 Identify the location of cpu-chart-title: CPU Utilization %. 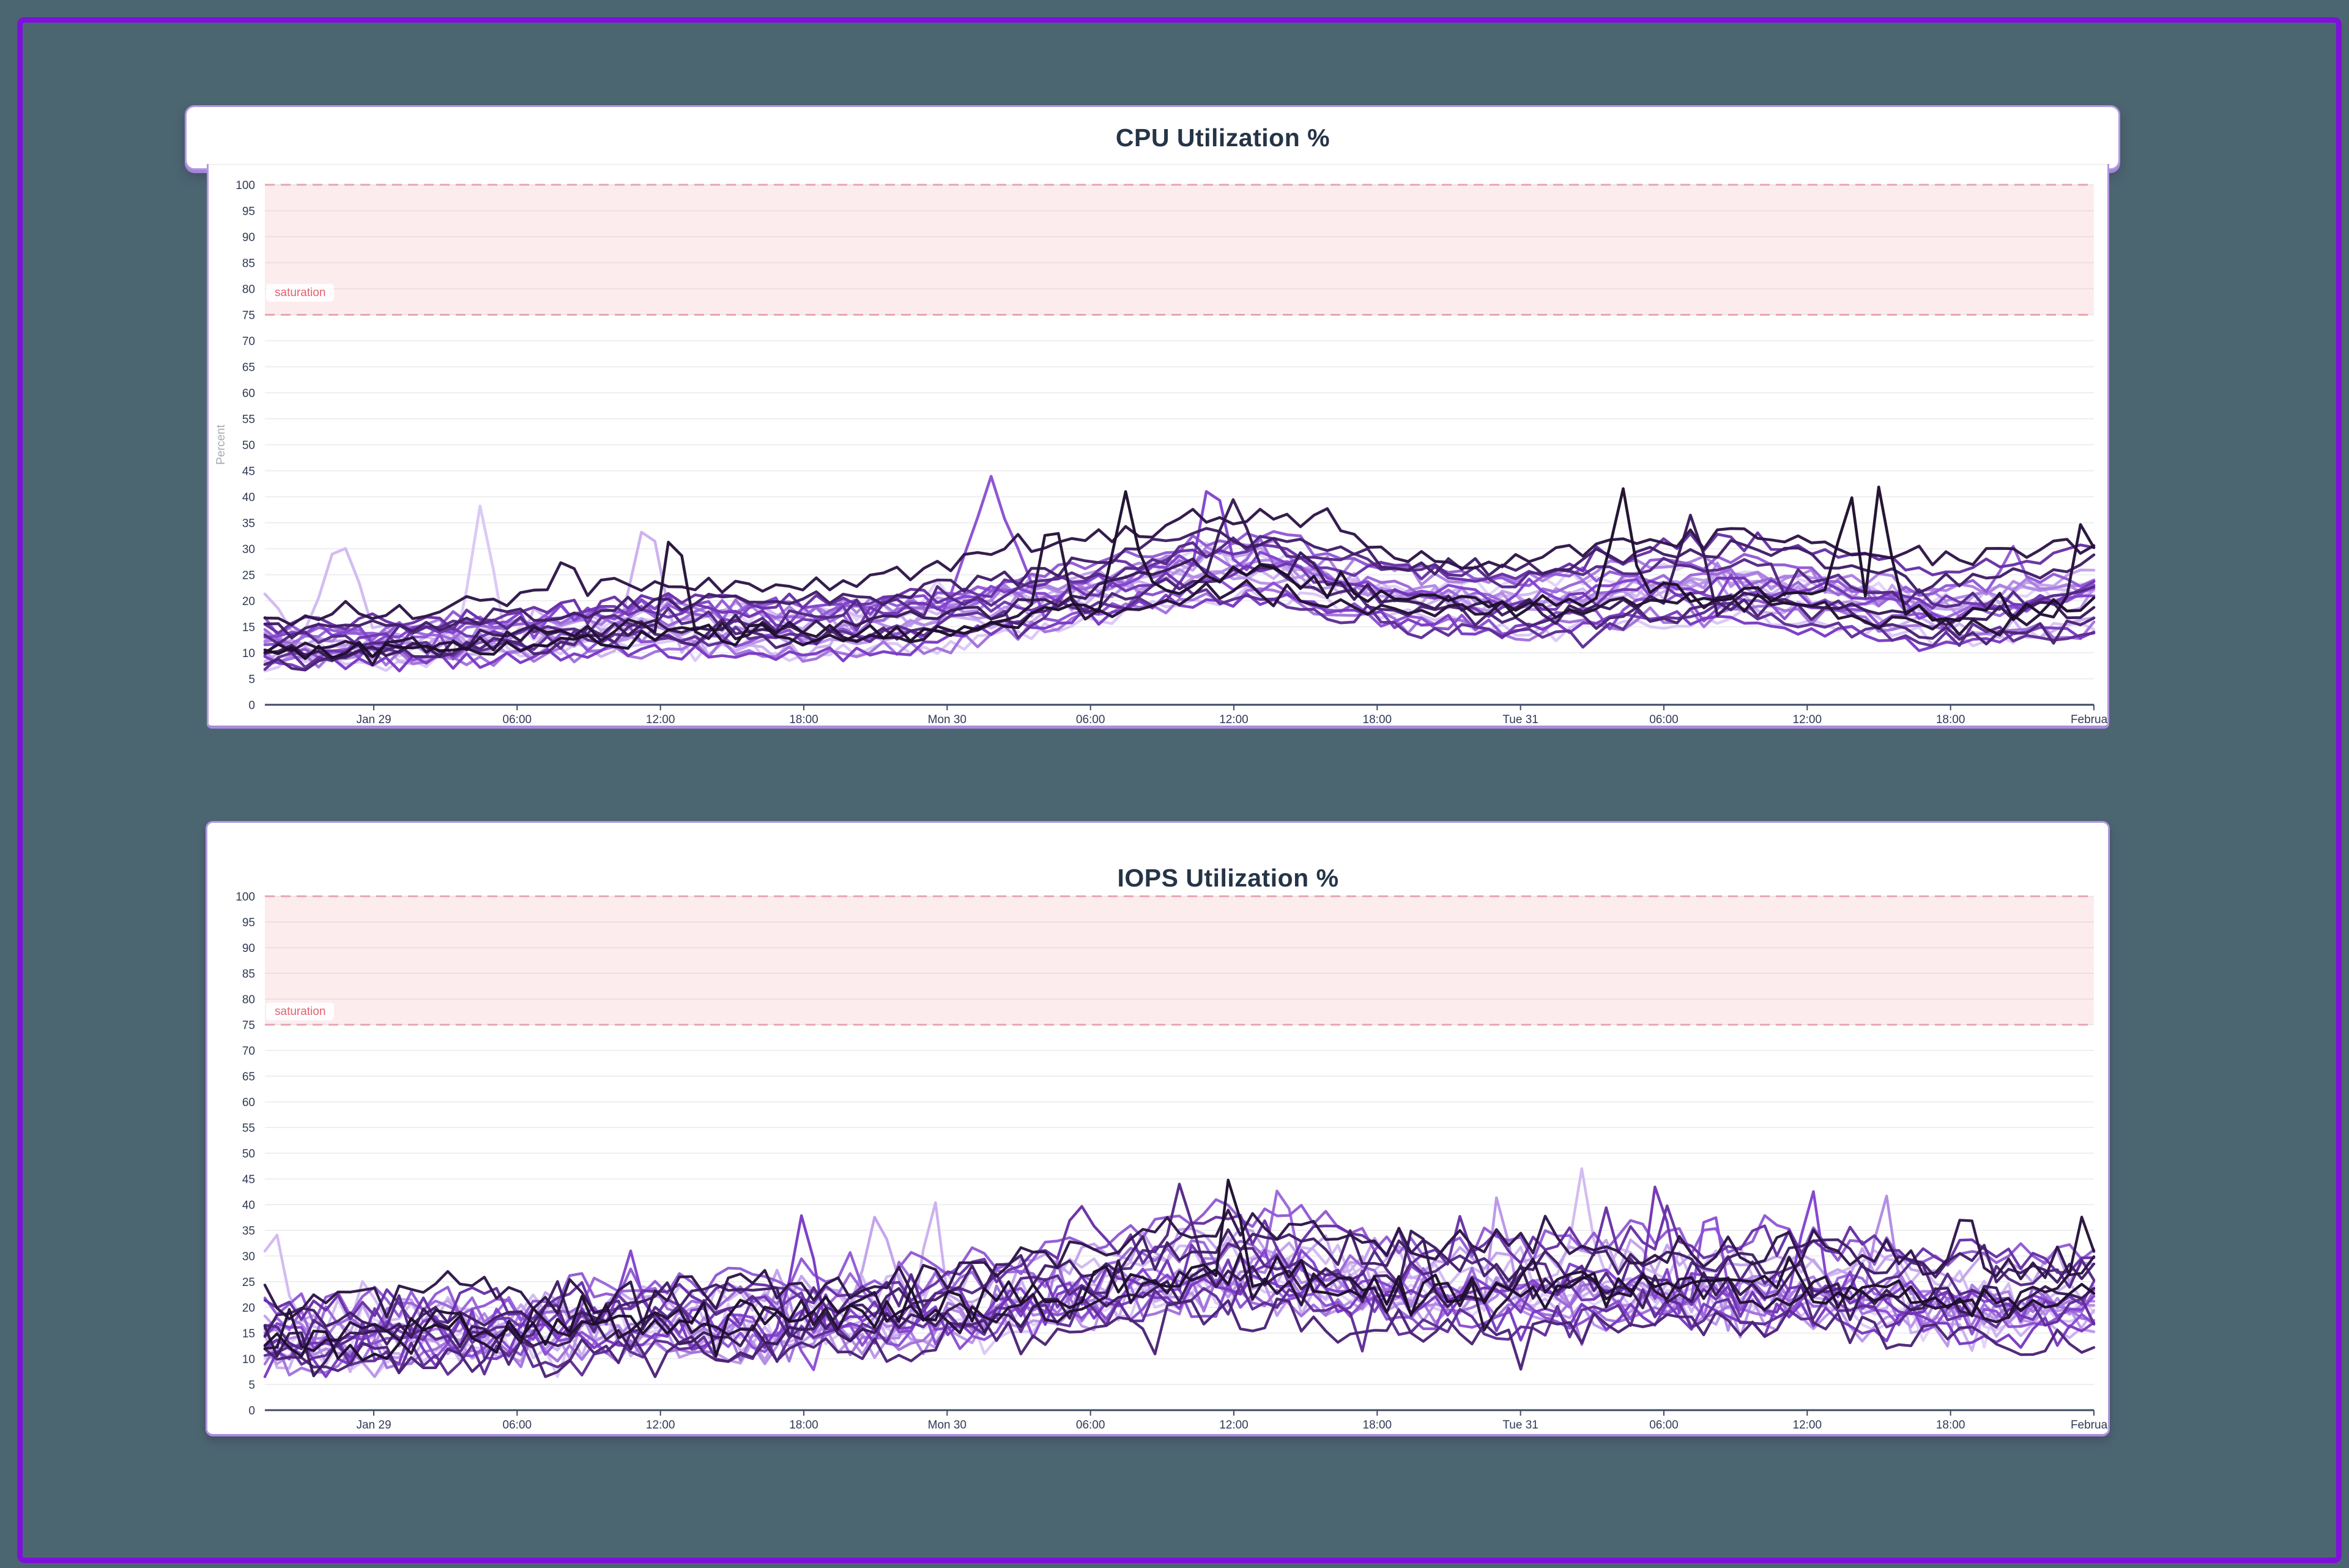
(1222, 137).